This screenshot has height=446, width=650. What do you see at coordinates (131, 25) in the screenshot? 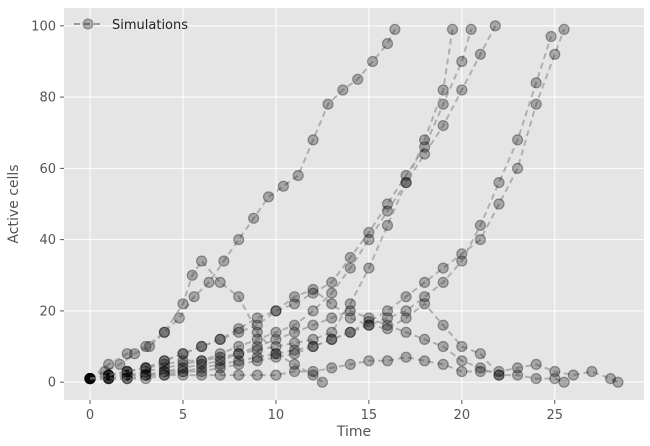
I see `legend: Simulations` at bounding box center [131, 25].